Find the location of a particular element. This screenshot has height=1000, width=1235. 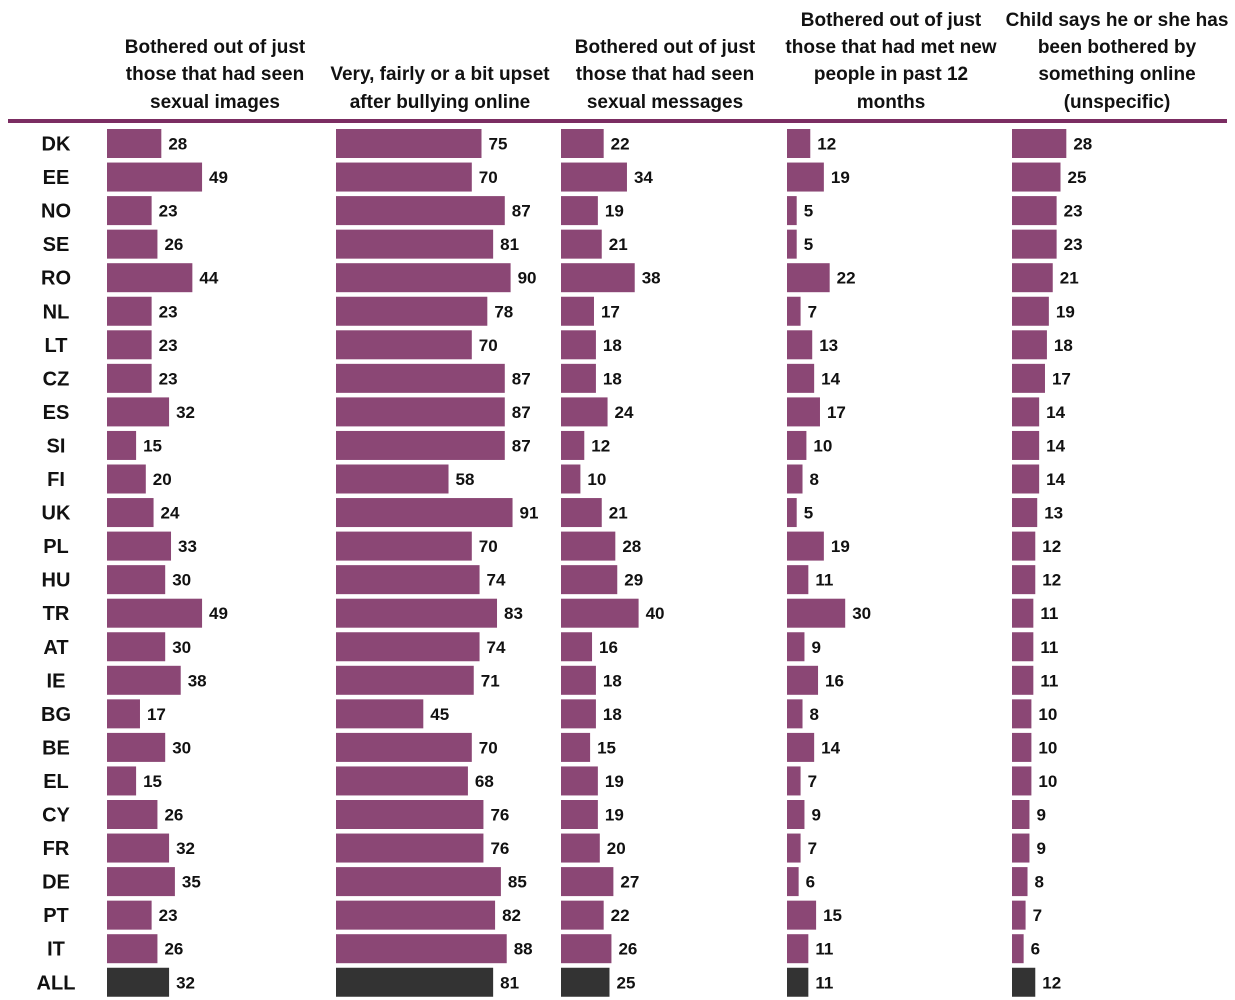

value-label-s2-lt: 70 is located at coordinates (488, 345).